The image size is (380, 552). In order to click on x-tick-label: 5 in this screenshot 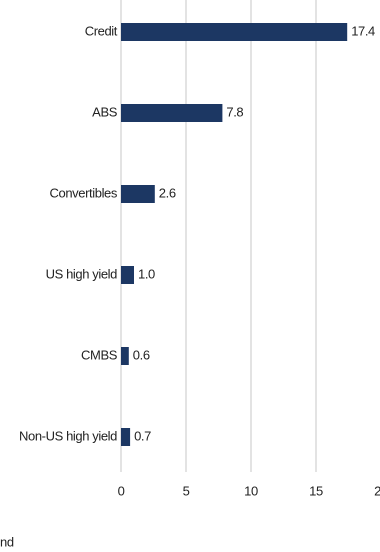, I will do `click(186, 490)`.